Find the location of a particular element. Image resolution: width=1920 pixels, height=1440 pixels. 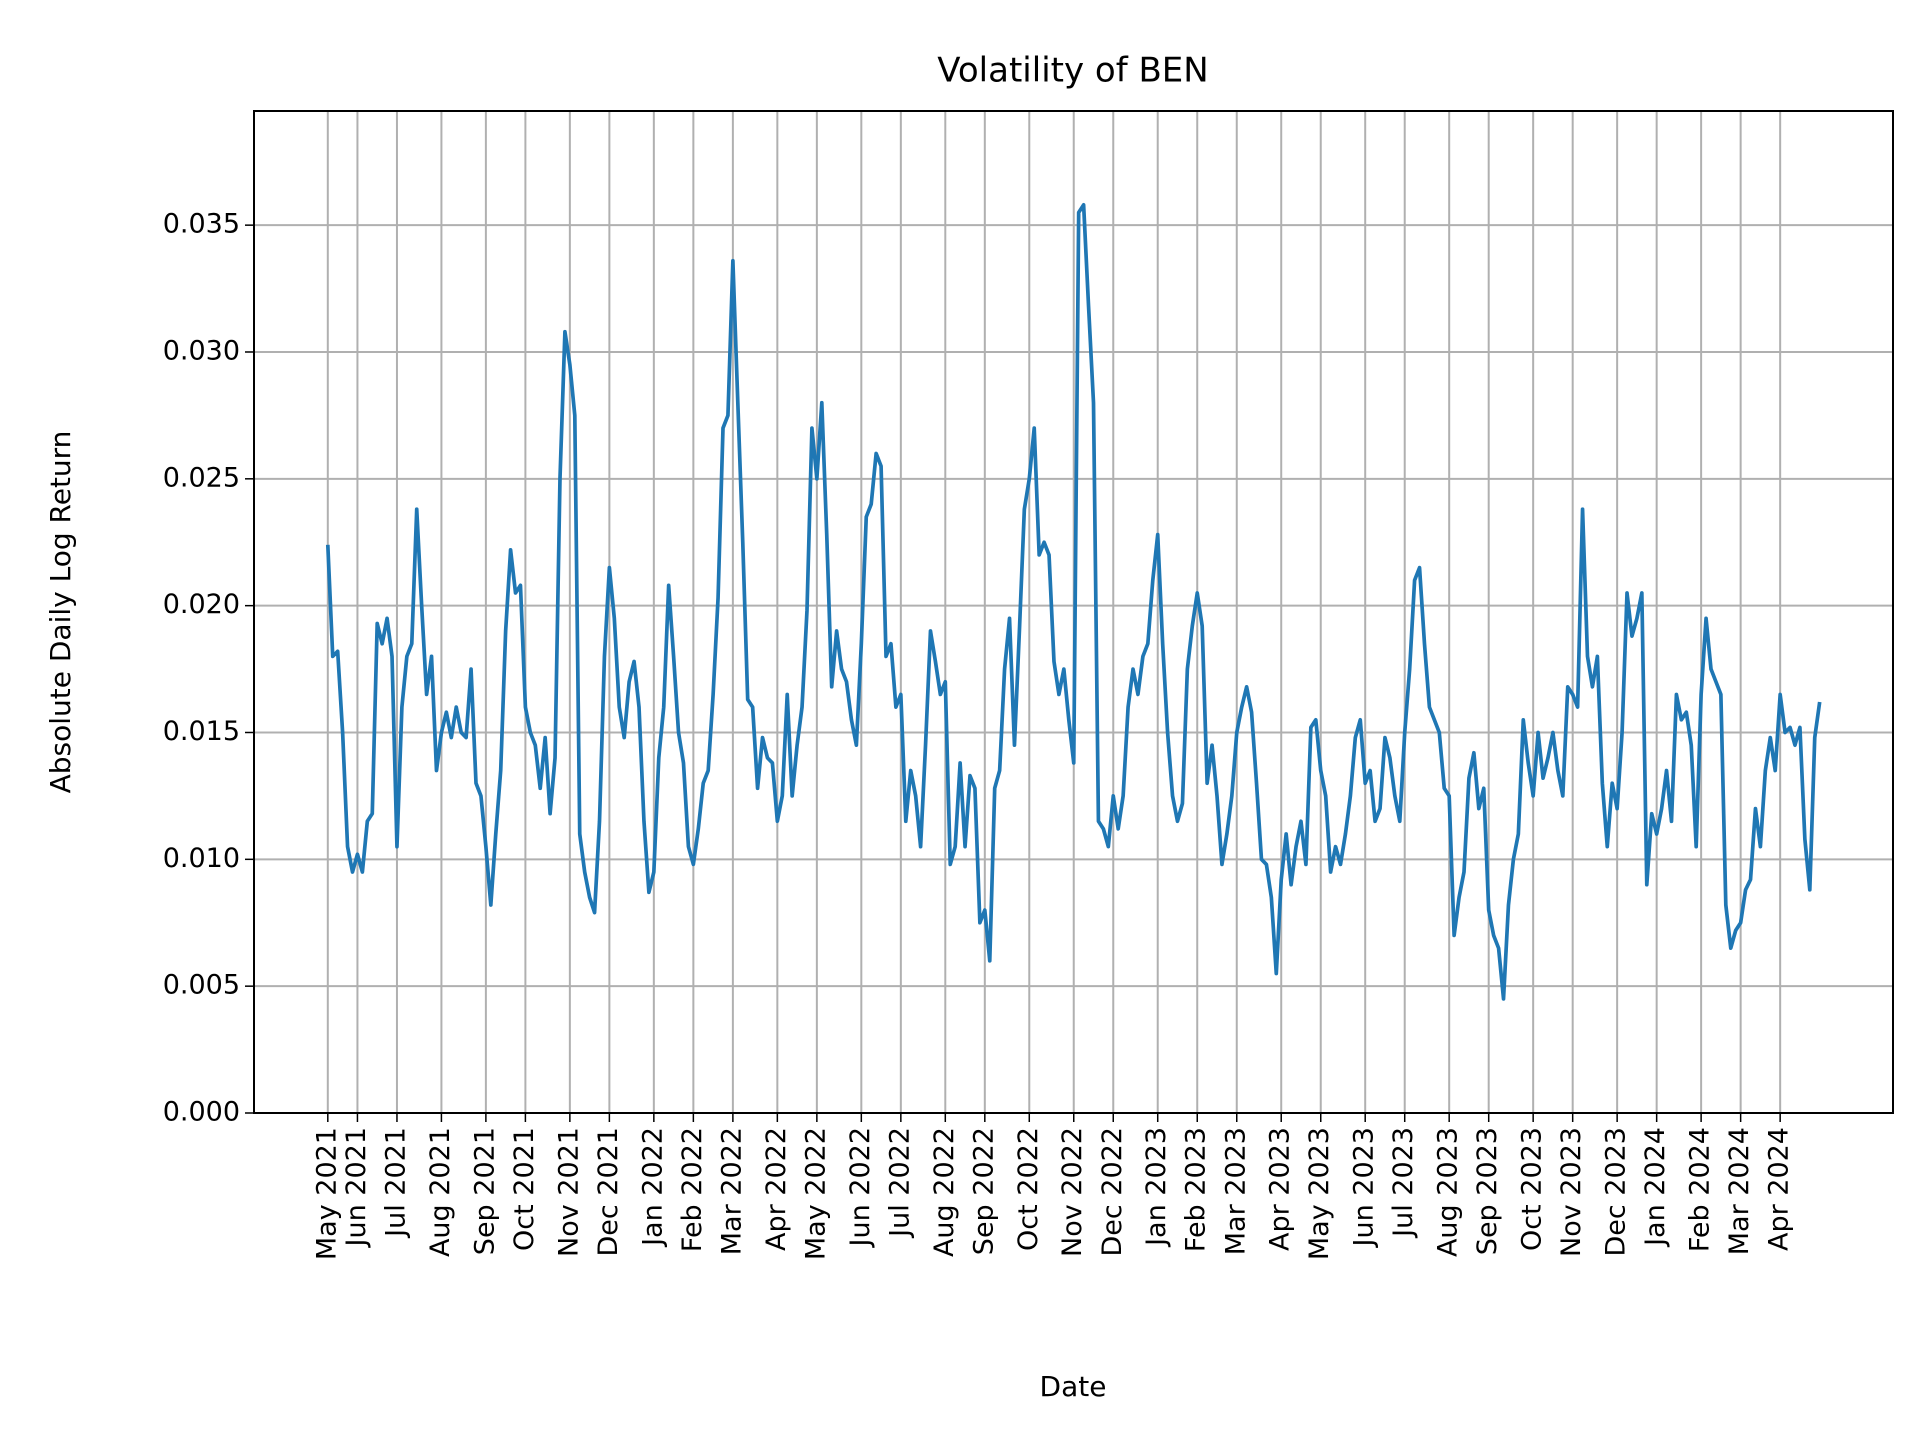

chart-title: Volatility of BEN is located at coordinates (1072, 71).